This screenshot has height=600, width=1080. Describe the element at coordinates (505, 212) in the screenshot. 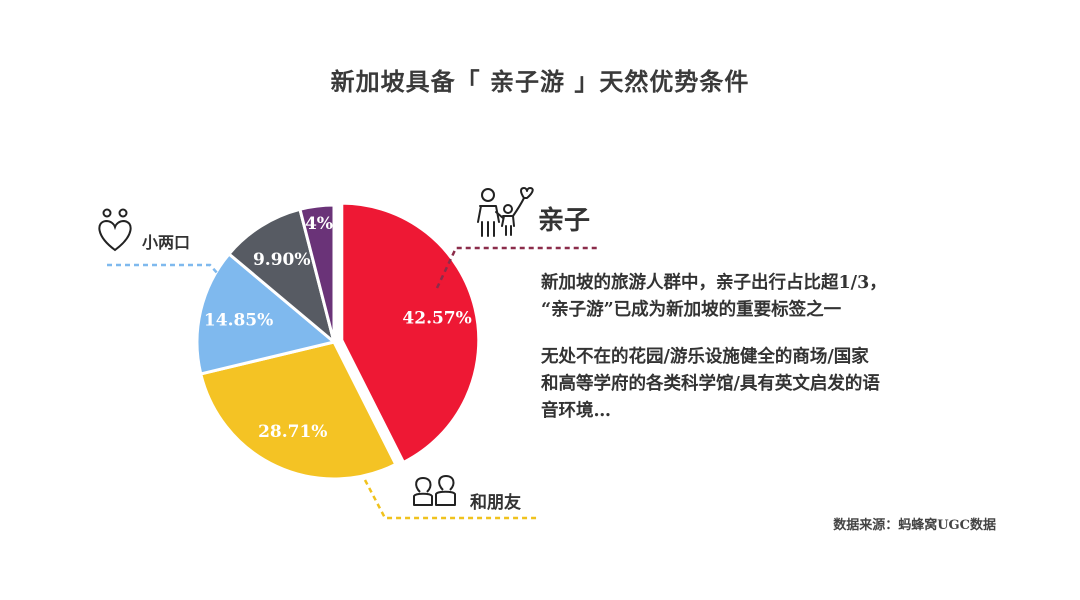

I see `parent-child-balloon-icon` at that location.